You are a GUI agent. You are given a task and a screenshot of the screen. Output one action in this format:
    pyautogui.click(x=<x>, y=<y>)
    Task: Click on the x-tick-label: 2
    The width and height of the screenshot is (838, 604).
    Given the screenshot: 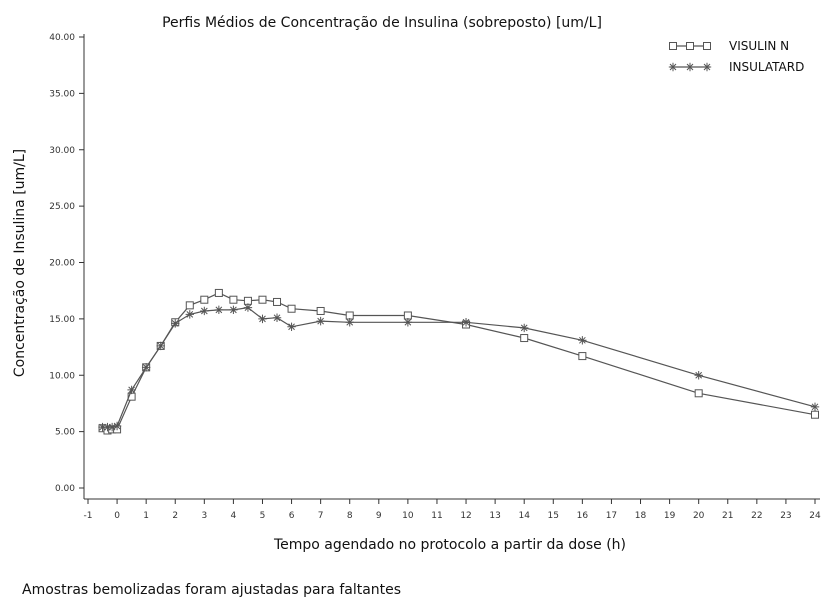 What is the action you would take?
    pyautogui.click(x=175, y=516)
    